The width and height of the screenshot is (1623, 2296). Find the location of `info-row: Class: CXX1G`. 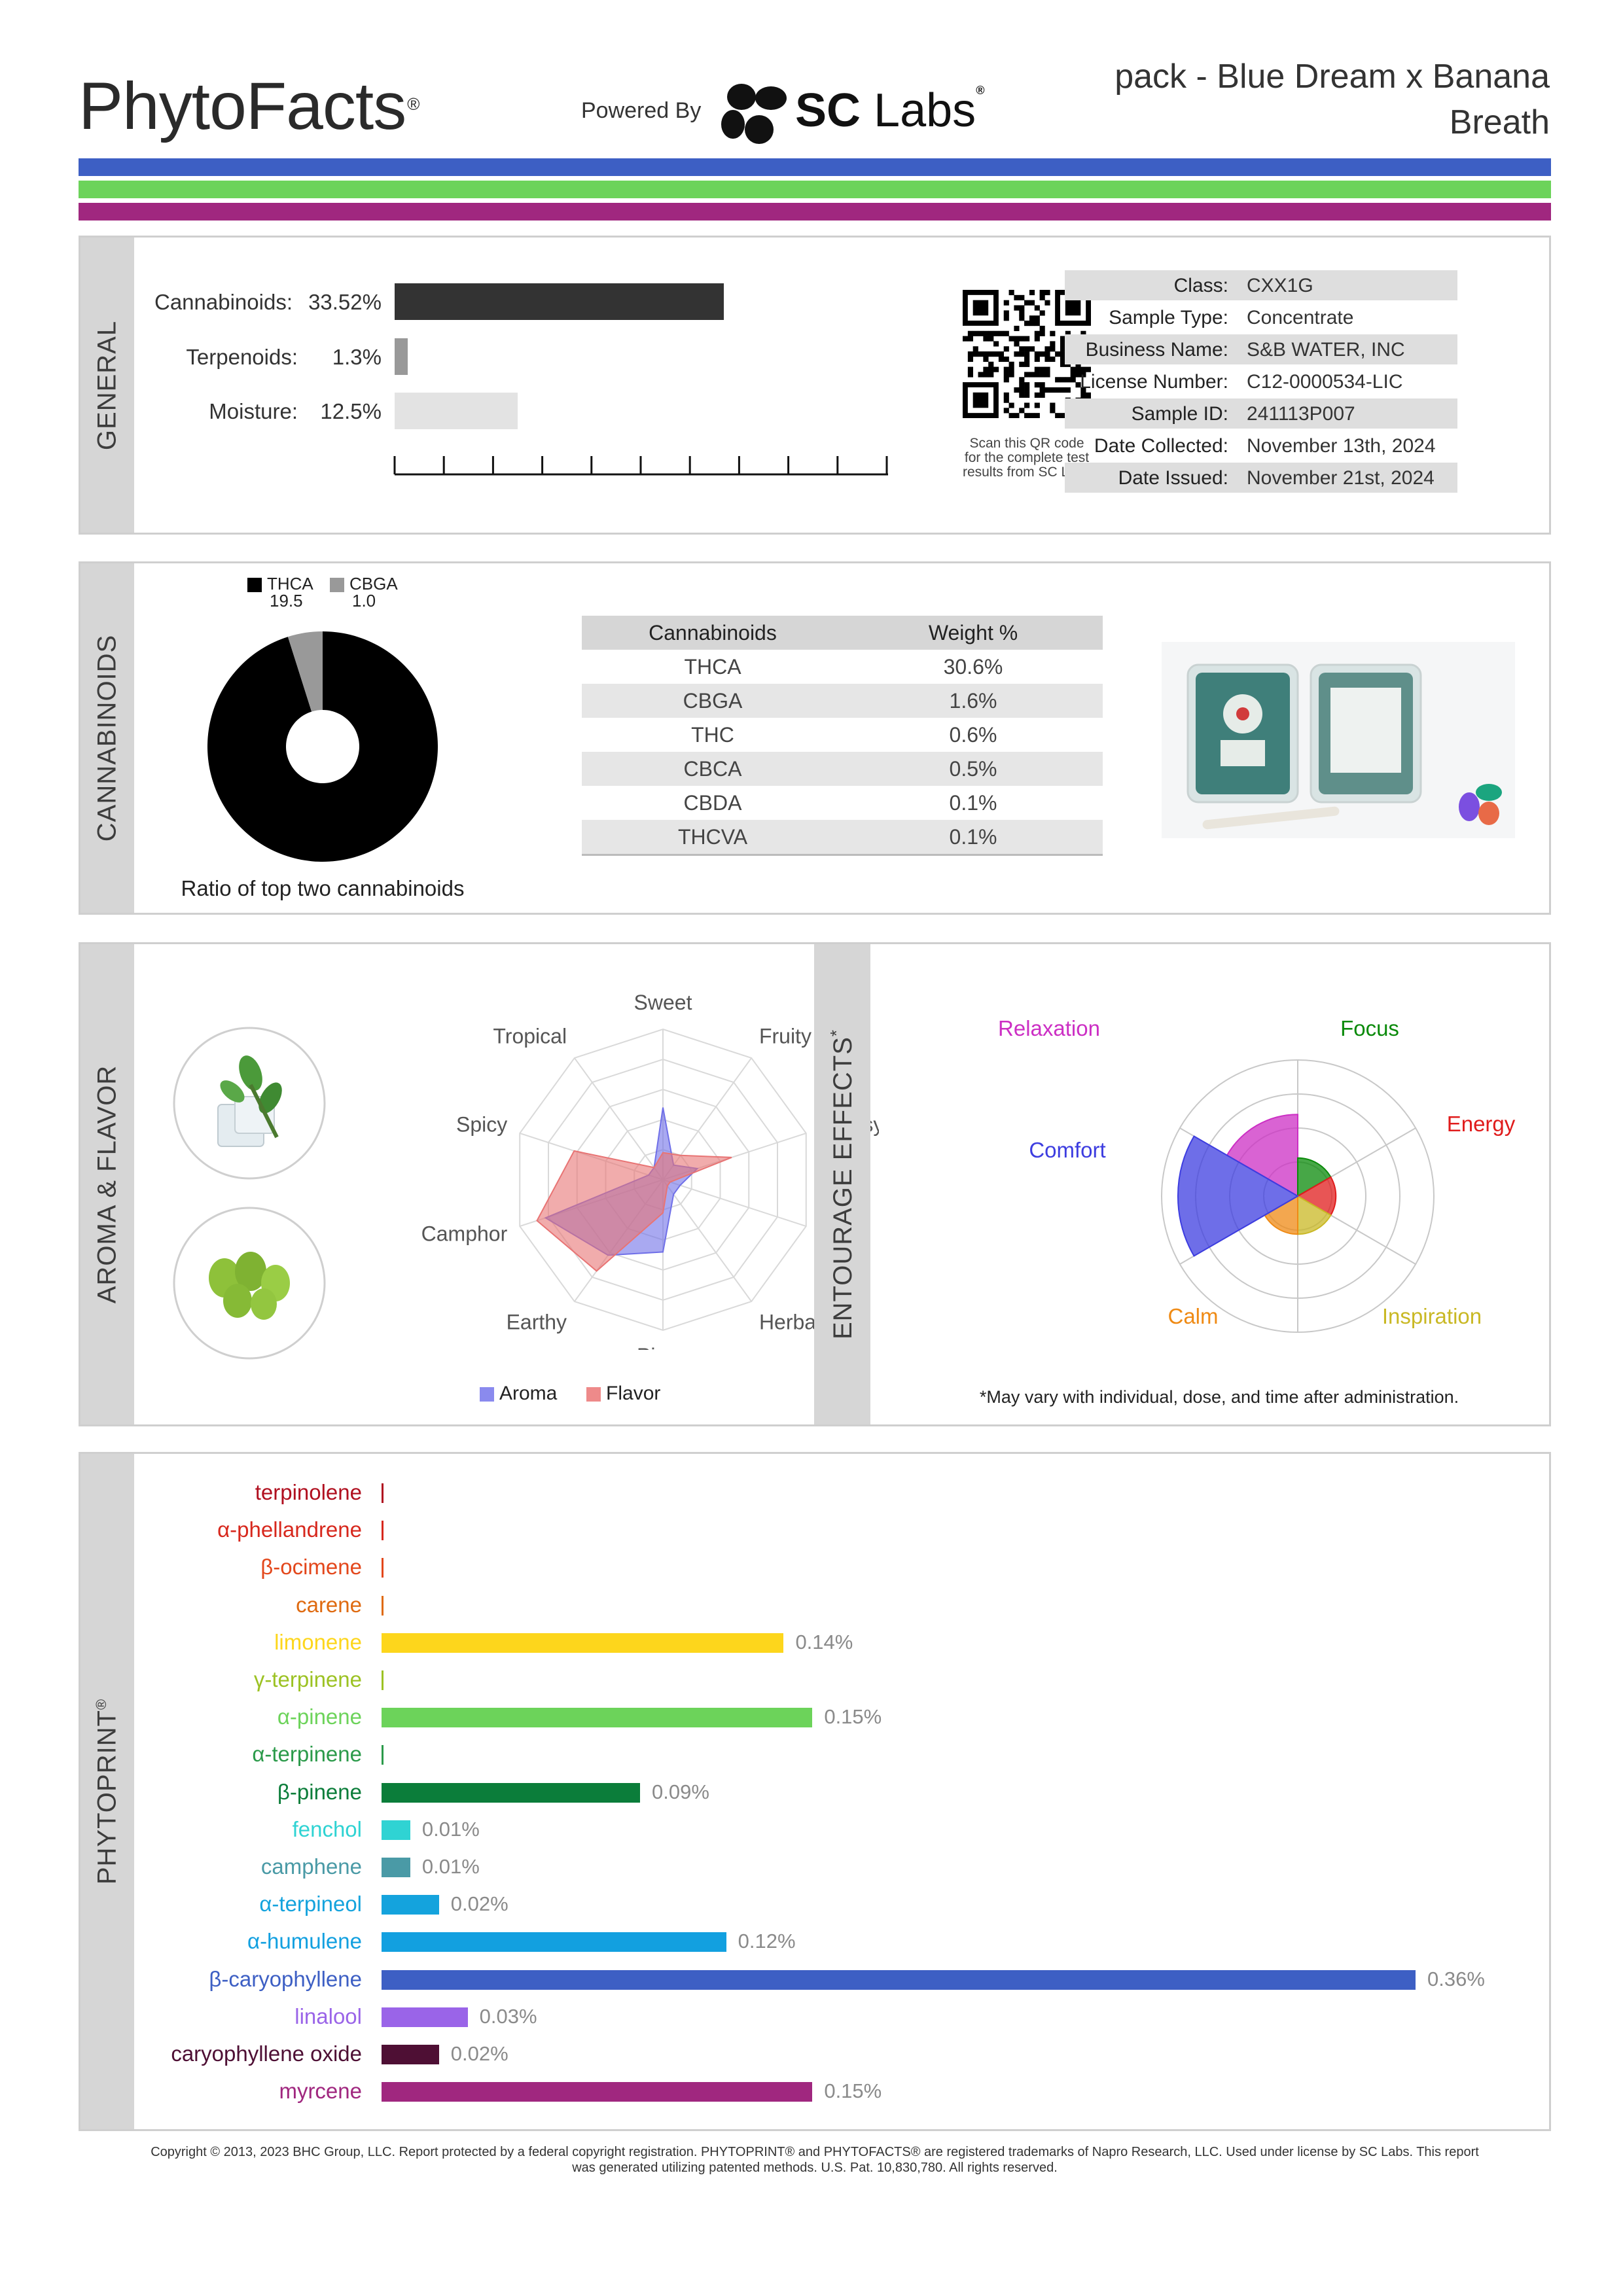

info-row: Class: CXX1G is located at coordinates (1261, 285).